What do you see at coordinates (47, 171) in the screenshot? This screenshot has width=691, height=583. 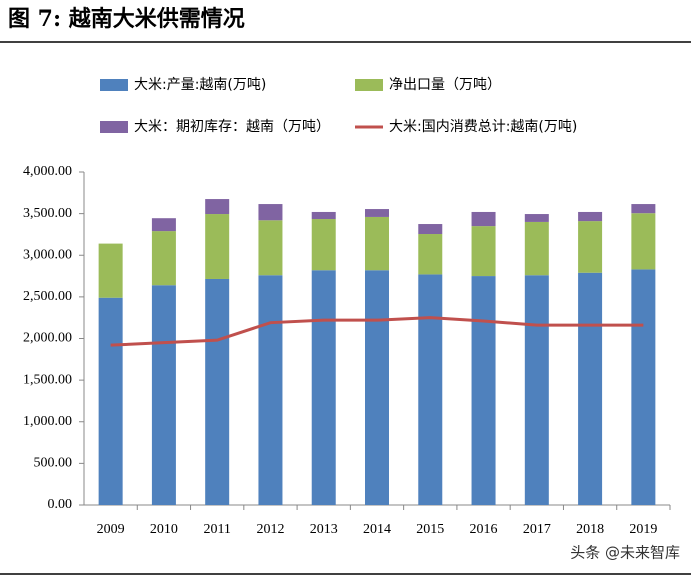 I see `y-tick-label: 4,000.00` at bounding box center [47, 171].